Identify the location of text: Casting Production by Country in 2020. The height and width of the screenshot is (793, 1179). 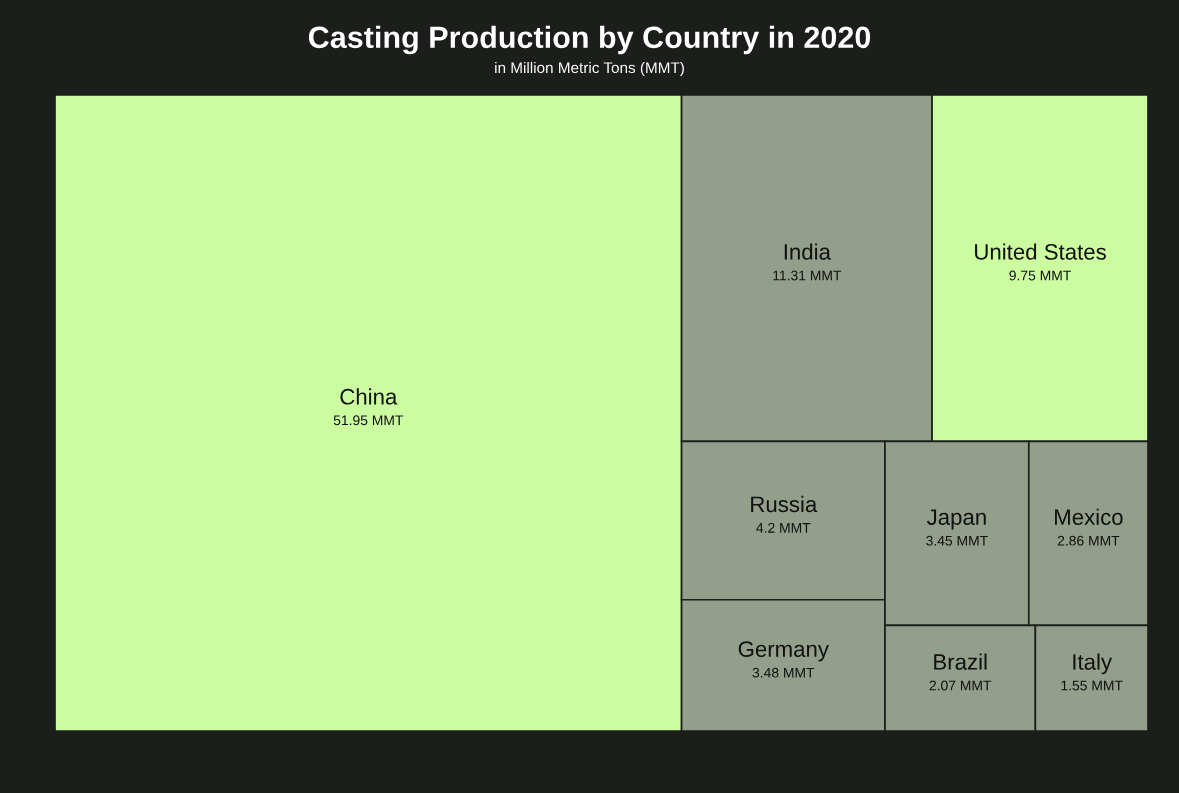
(589, 40).